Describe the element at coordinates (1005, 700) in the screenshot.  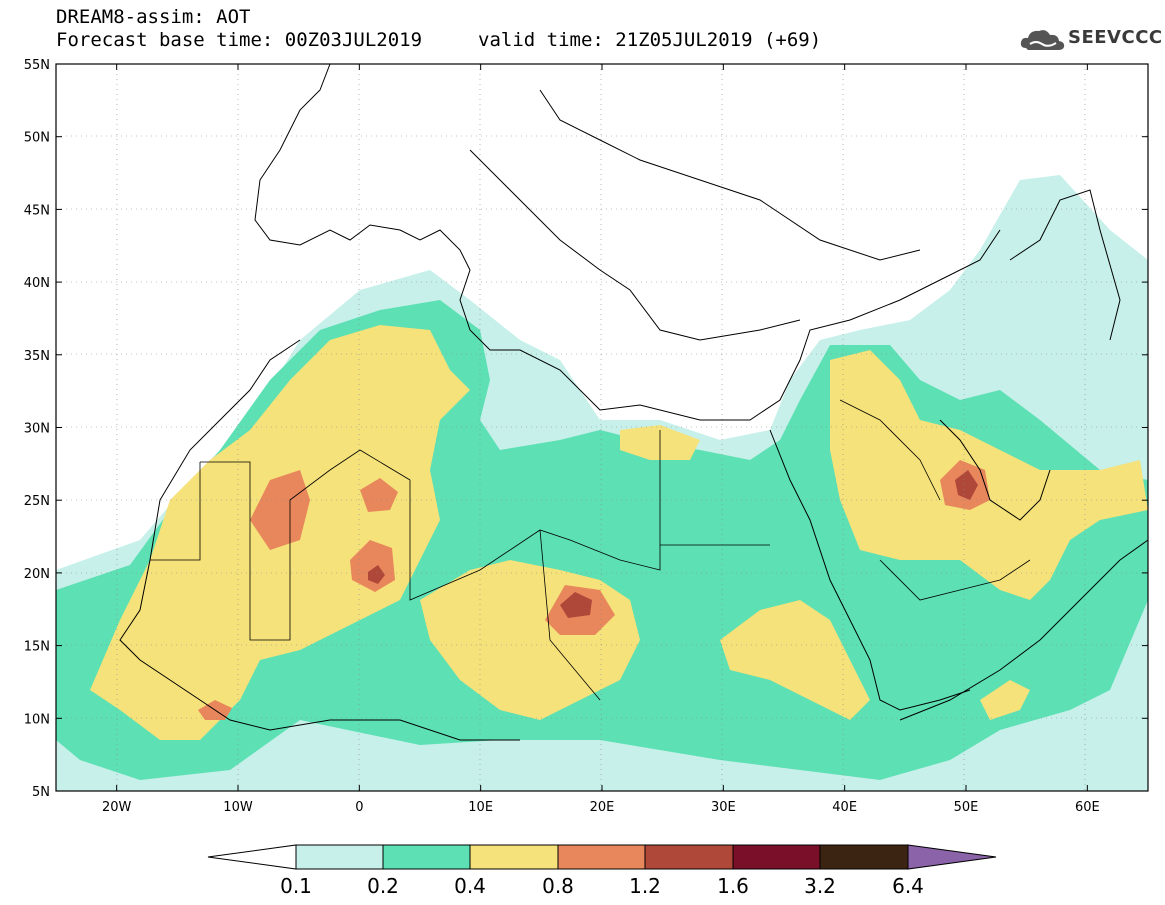
I see `aot-level-0.4-arabsea` at that location.